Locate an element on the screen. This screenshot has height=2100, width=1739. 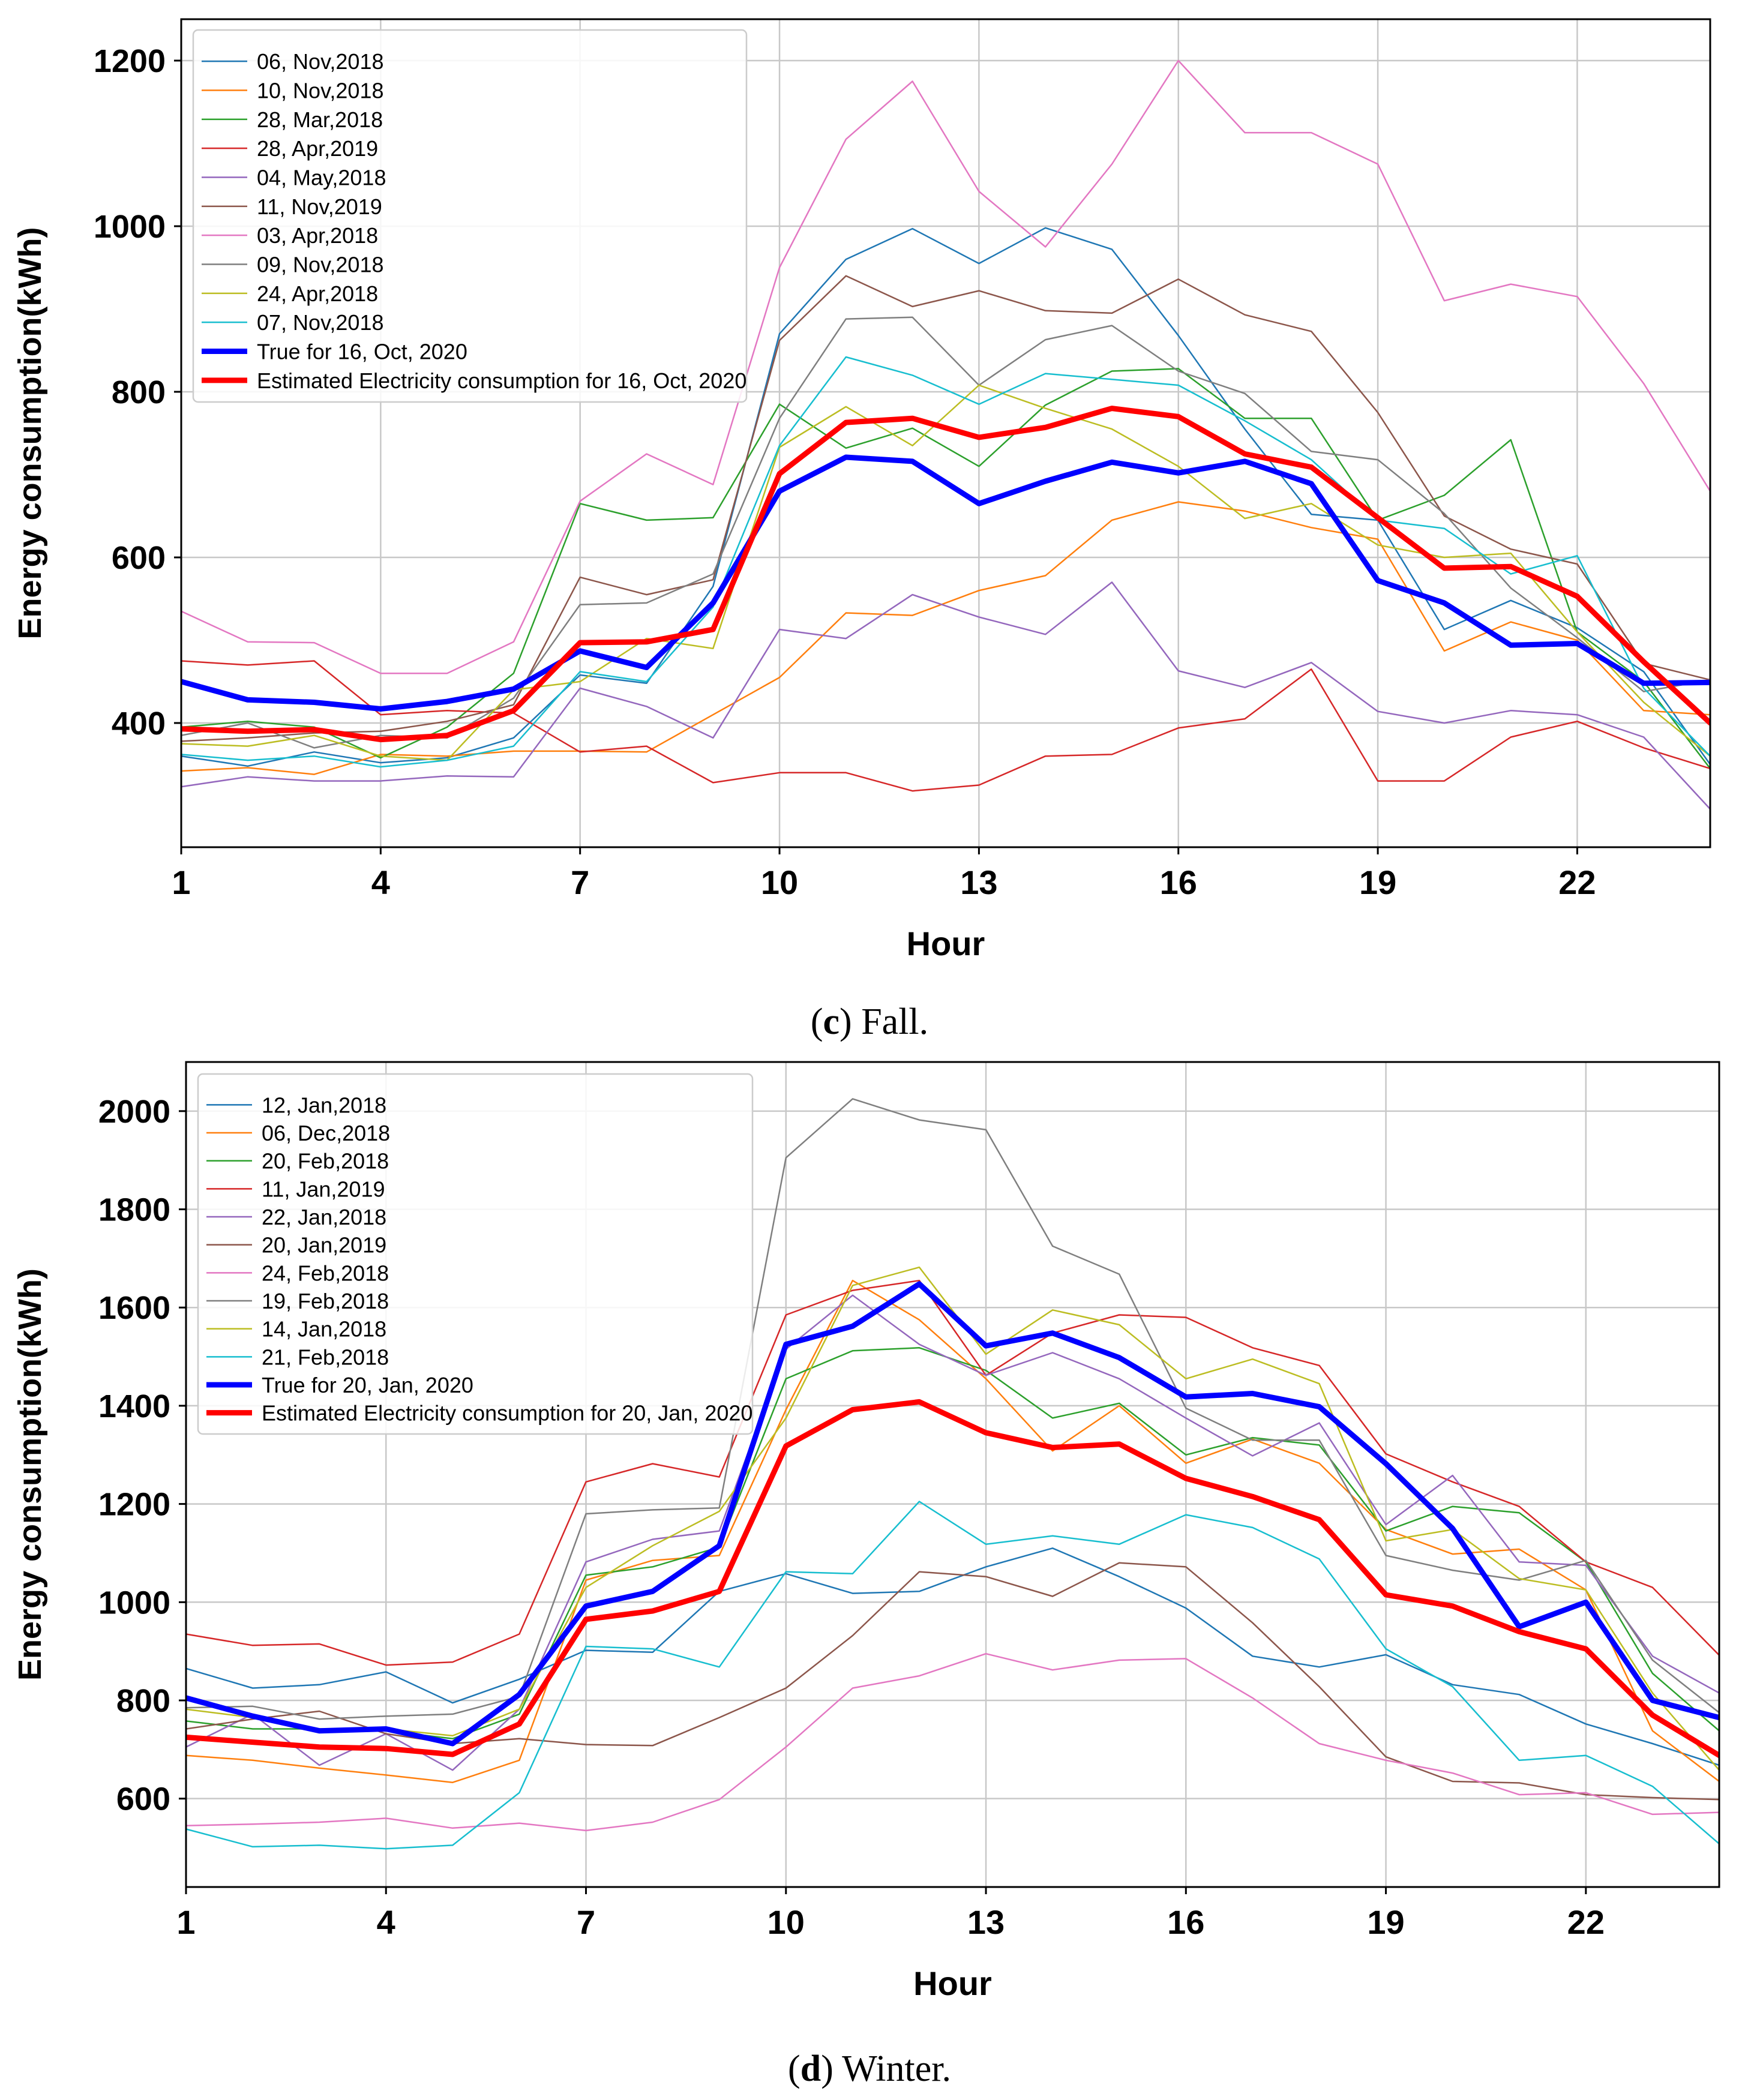
legend-label: 06, Nov,2018 is located at coordinates (320, 61).